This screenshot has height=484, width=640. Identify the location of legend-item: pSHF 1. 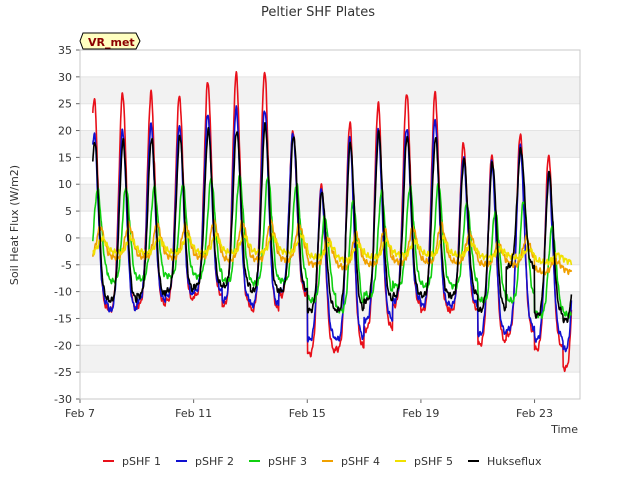
(132, 461).